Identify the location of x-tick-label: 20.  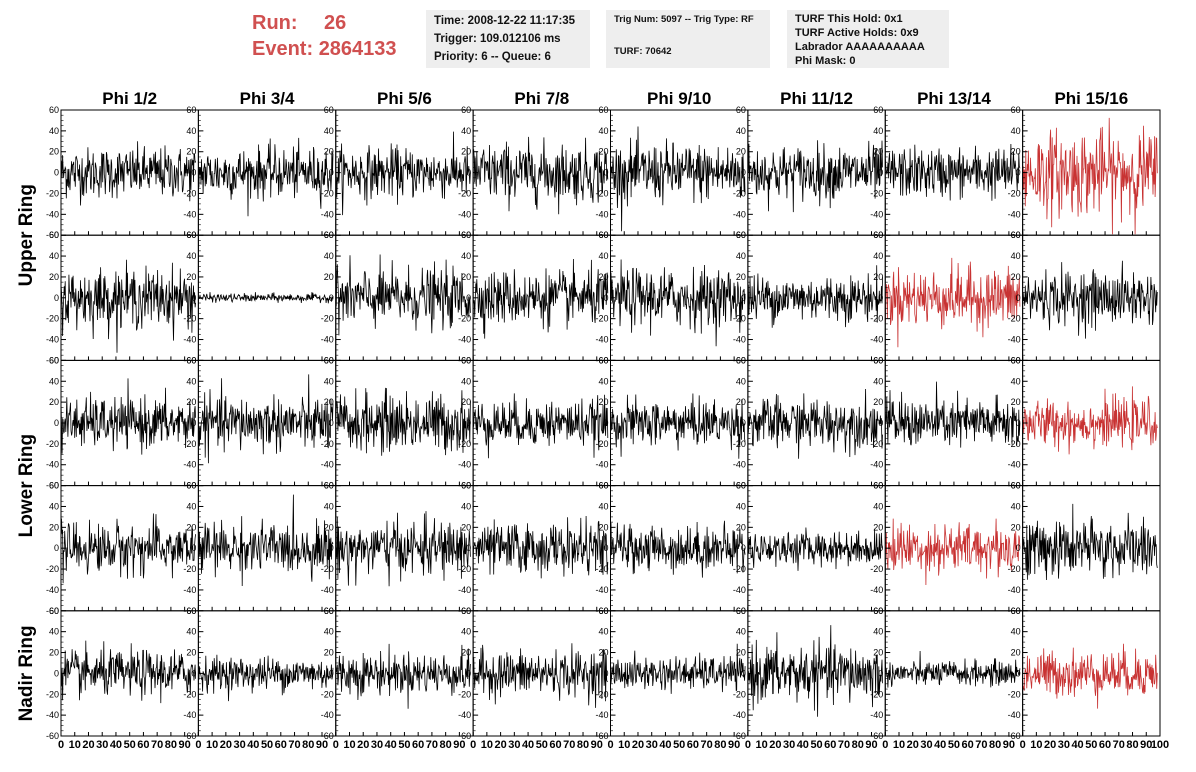
(88, 745).